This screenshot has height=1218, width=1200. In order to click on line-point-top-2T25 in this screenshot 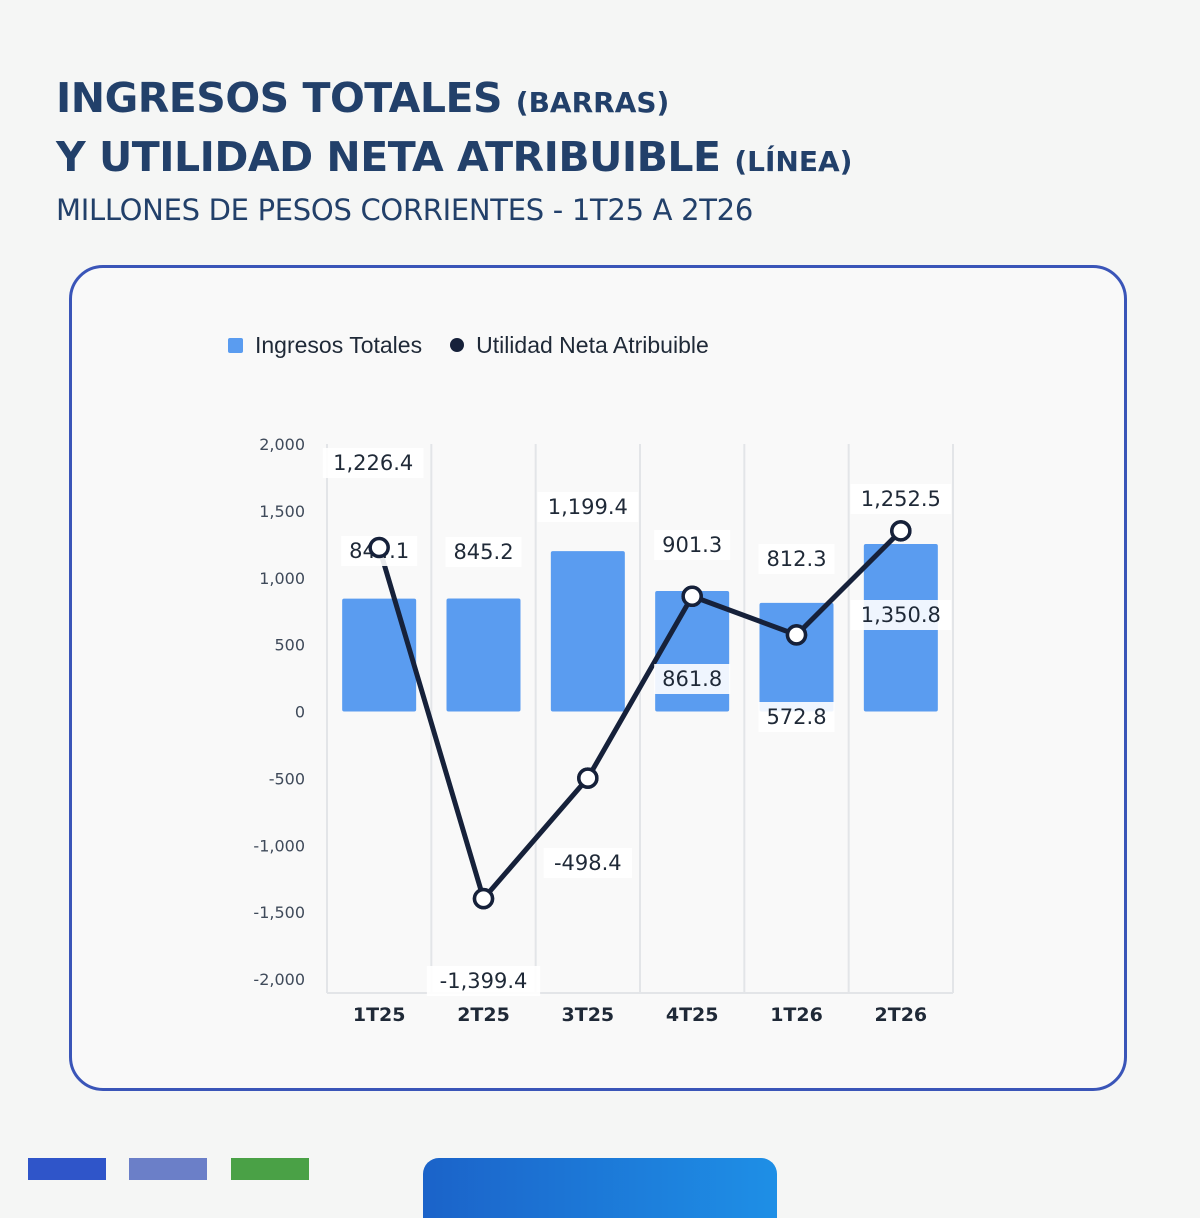, I will do `click(483, 898)`.